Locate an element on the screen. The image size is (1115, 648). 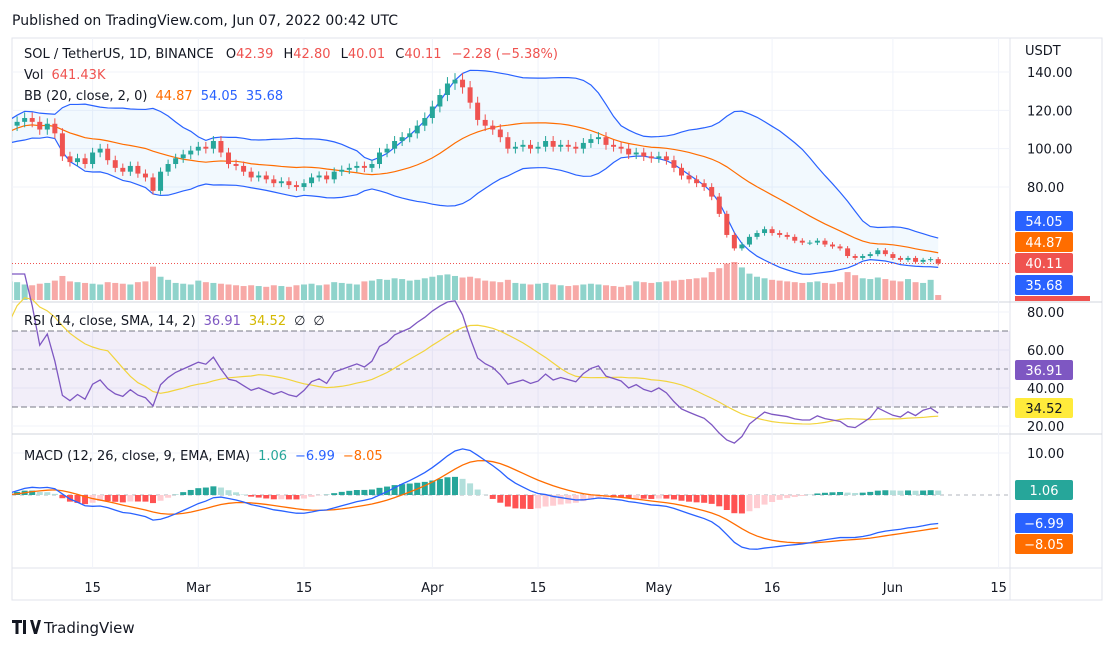
bb-lower-badge: 35.68 is located at coordinates (1044, 285).